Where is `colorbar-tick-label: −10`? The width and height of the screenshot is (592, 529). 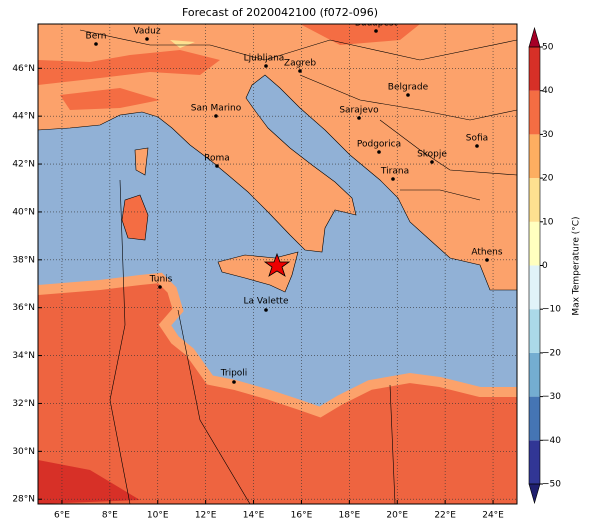
colorbar-tick-label: −10 is located at coordinates (551, 310).